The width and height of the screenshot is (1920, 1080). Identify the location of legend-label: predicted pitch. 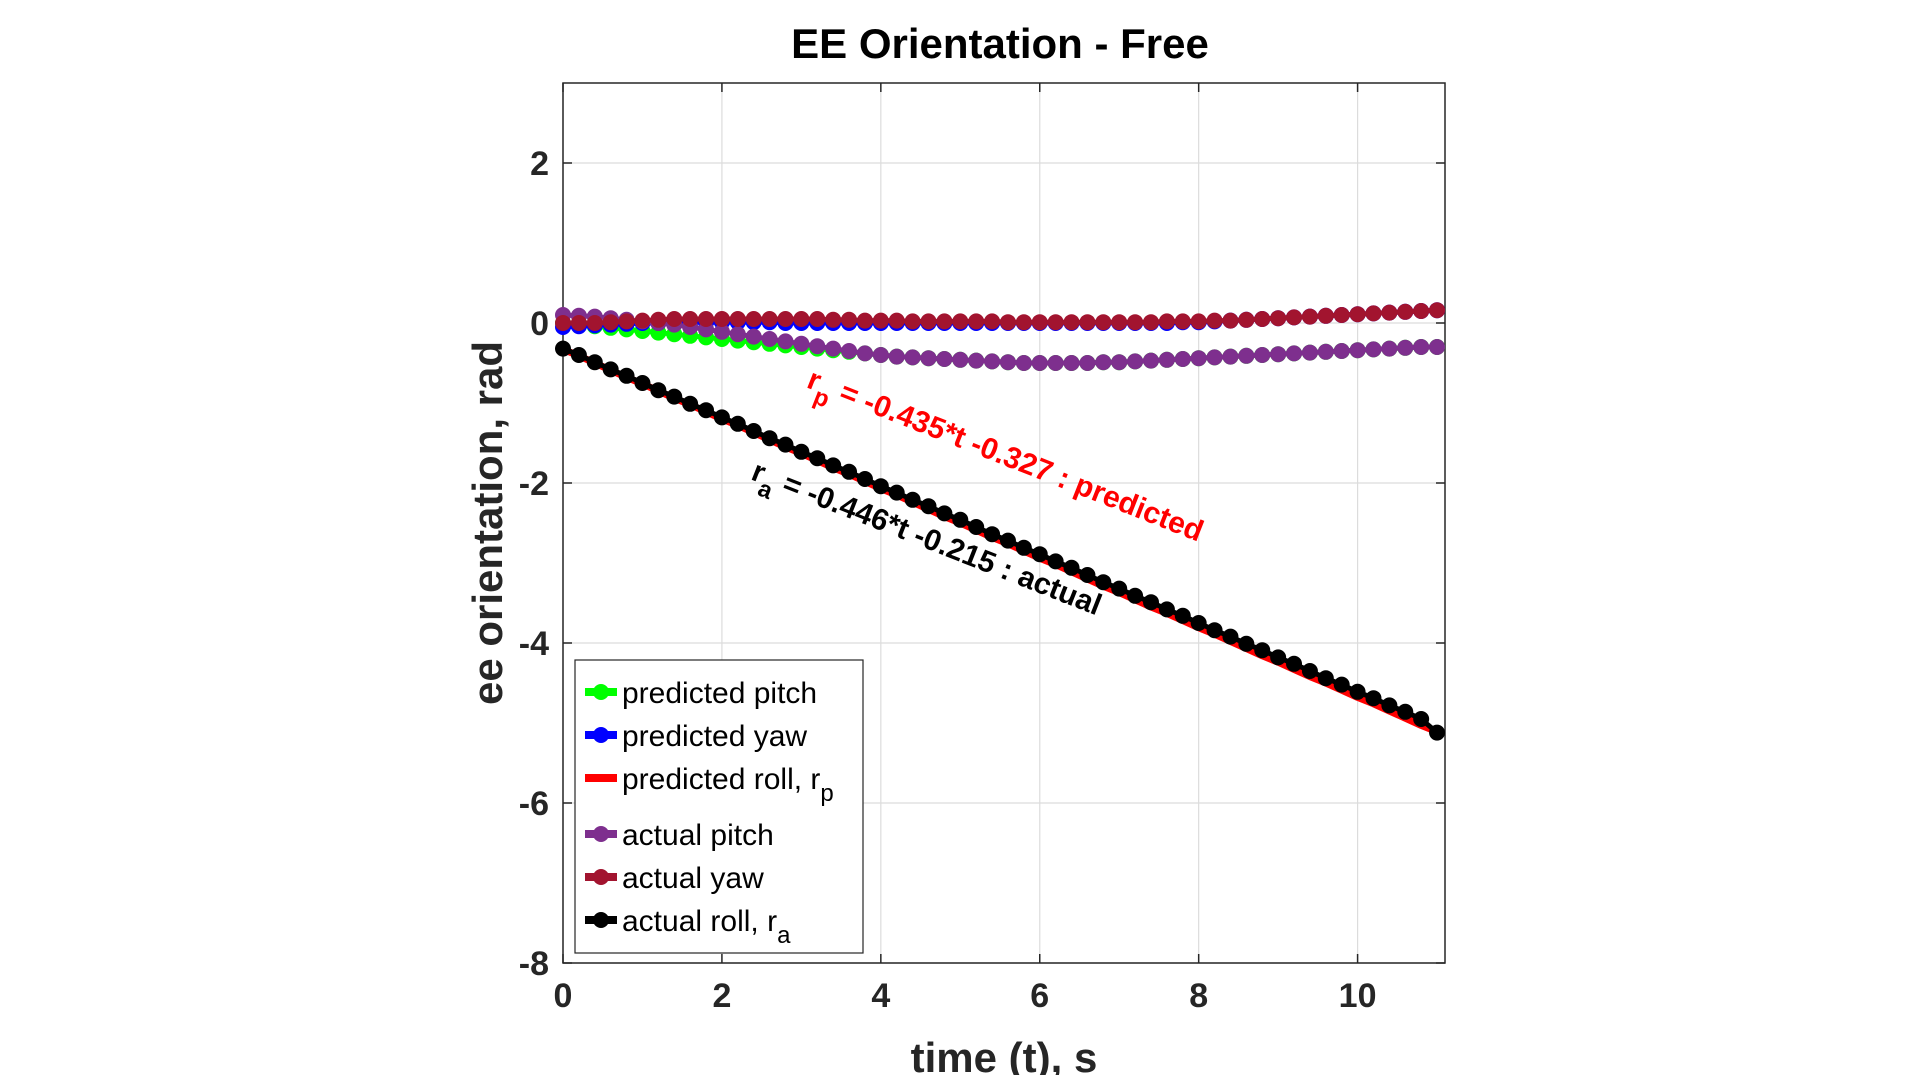
(719, 693).